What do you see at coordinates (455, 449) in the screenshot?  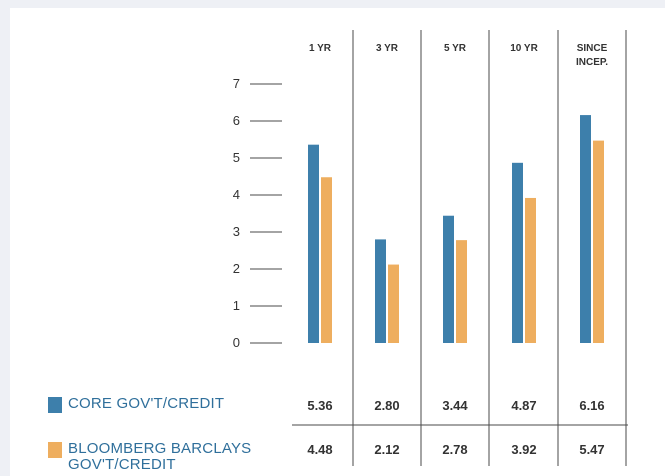 I see `value-cell-2-3: 2.78` at bounding box center [455, 449].